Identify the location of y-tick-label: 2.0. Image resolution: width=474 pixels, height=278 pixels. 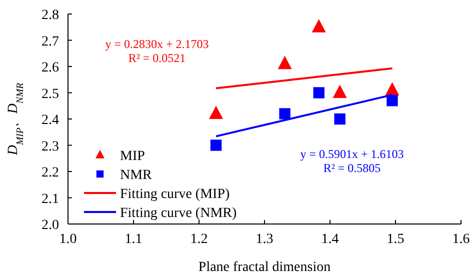
(50, 225).